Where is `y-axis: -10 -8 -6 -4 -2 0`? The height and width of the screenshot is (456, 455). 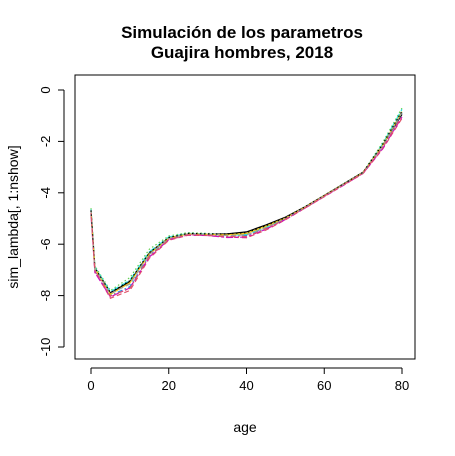 y-axis: -10 -8 -6 -4 -2 0 is located at coordinates (51, 221).